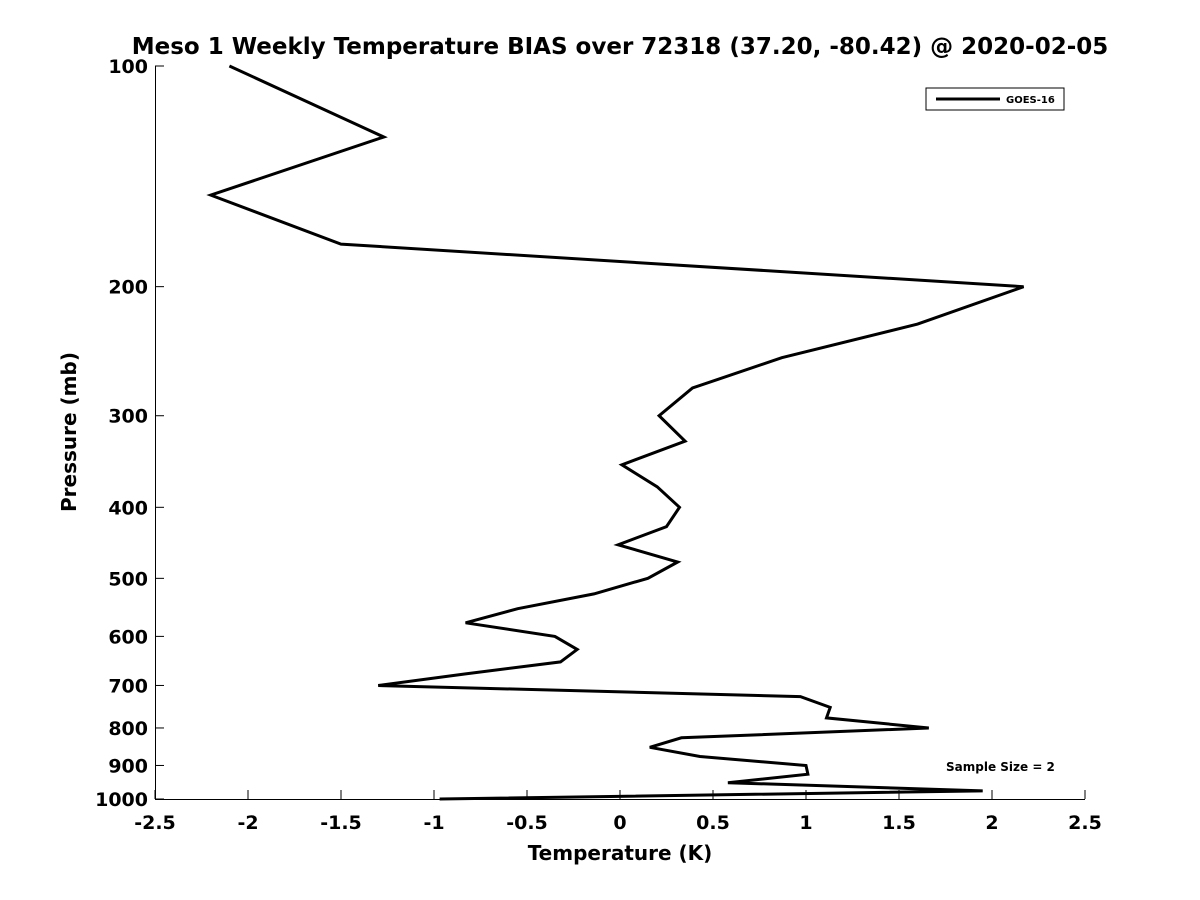  Describe the element at coordinates (1000, 767) in the screenshot. I see `sample-size-annotation: Sample Size = 2` at that location.